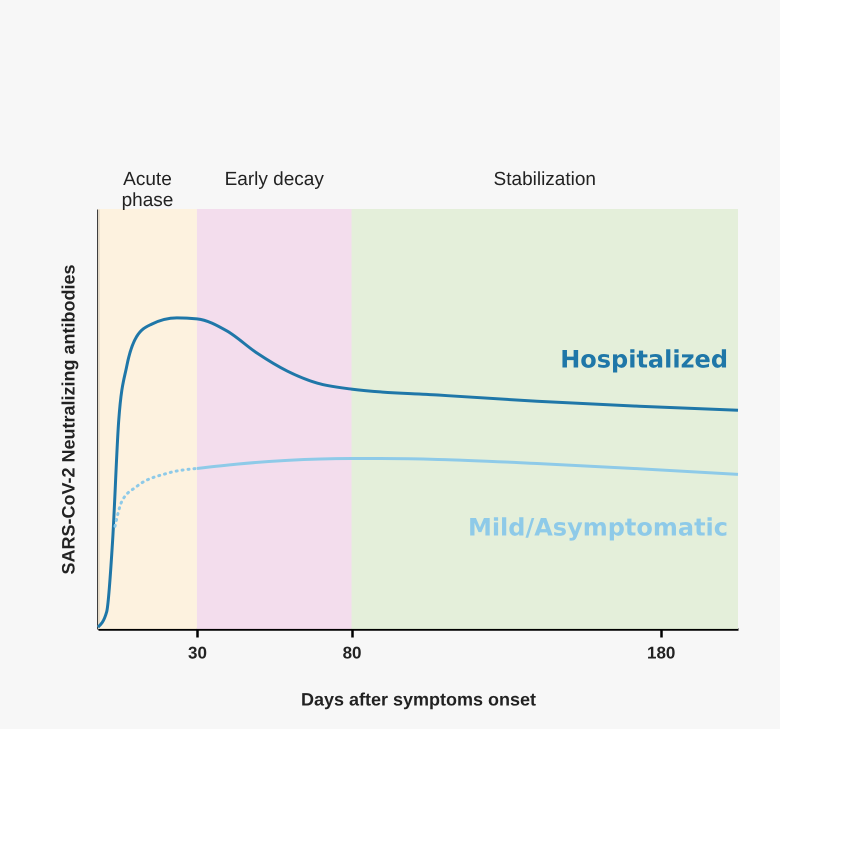 This screenshot has width=850, height=854. Describe the element at coordinates (644, 359) in the screenshot. I see `series-label: Hospitalized` at that location.